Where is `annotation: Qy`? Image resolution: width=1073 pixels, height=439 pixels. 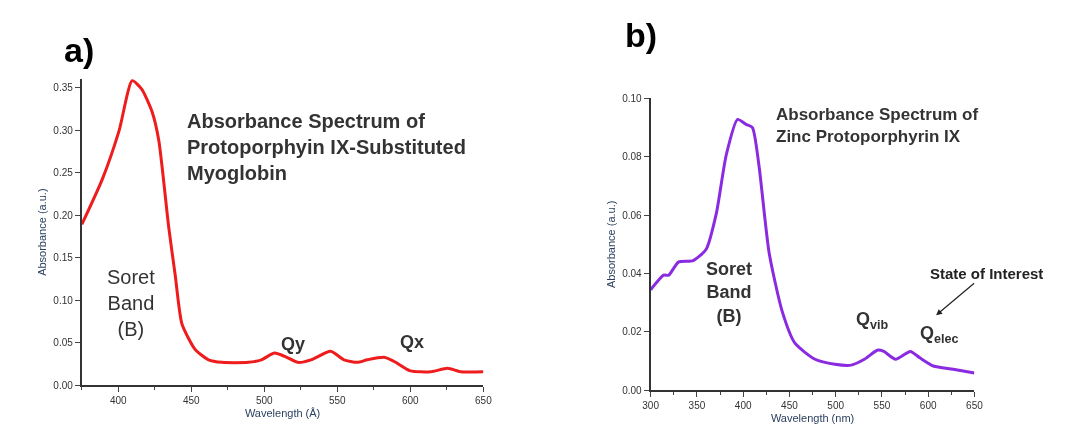 annotation: Qy is located at coordinates (293, 344).